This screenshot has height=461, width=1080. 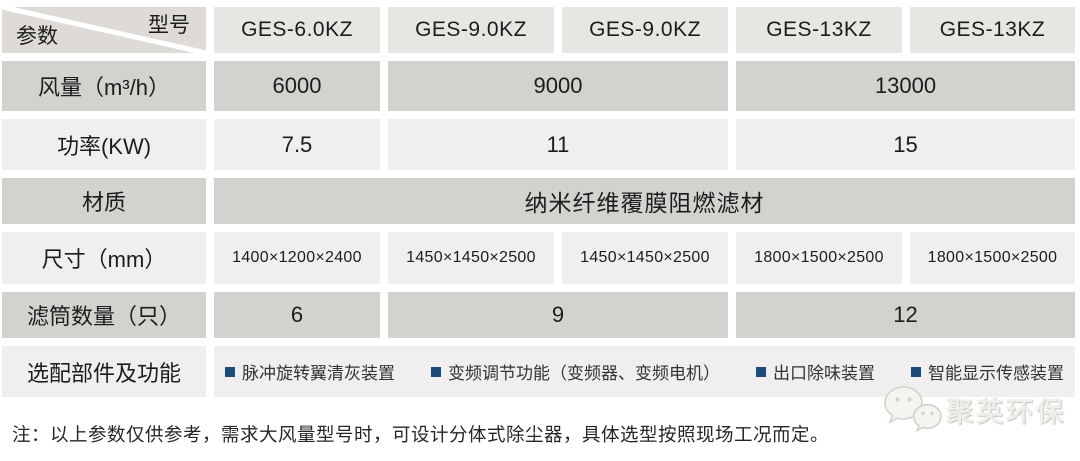 I want to click on diagonal-divider, so click(x=104, y=30).